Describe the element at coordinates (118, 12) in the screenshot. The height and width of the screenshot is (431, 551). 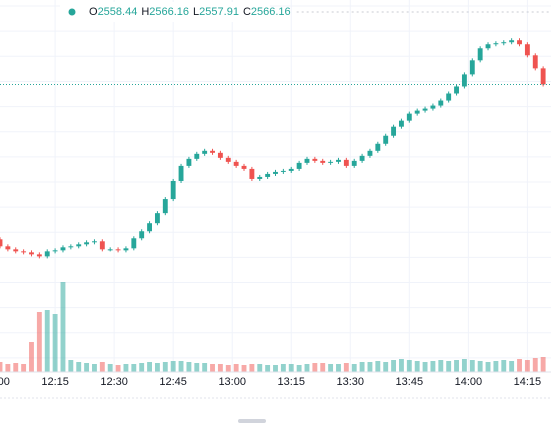
I see `legend-value: 2558.44` at that location.